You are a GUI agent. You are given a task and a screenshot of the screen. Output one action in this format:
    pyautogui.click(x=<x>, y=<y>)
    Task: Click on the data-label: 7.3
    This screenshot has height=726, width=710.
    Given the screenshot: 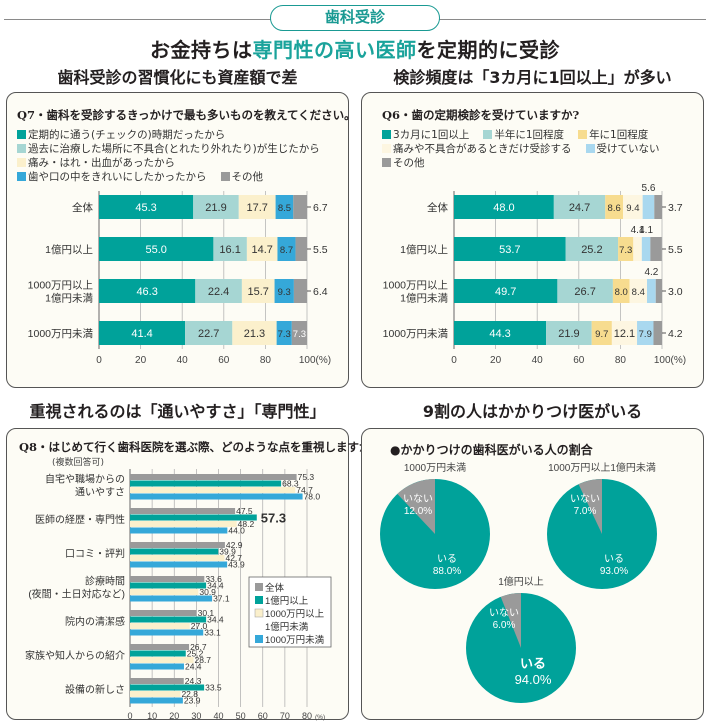 What is the action you would take?
    pyautogui.click(x=299, y=334)
    